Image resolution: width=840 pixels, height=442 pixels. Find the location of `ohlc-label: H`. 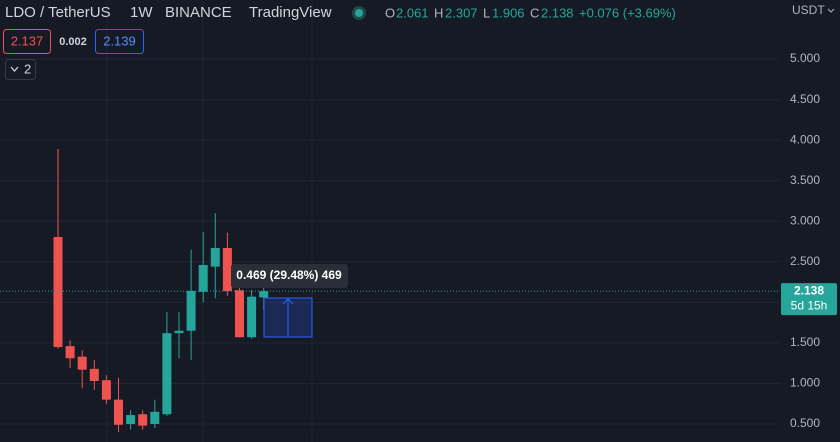

ohlc-label: H is located at coordinates (438, 12).